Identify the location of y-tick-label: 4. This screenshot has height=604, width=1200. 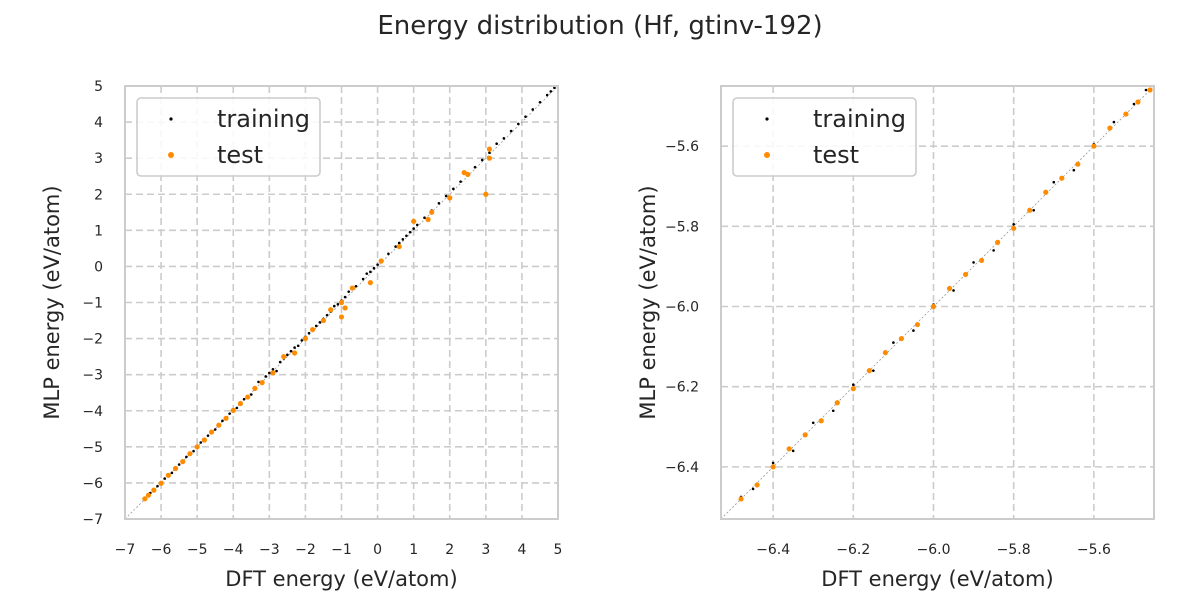
(98, 123).